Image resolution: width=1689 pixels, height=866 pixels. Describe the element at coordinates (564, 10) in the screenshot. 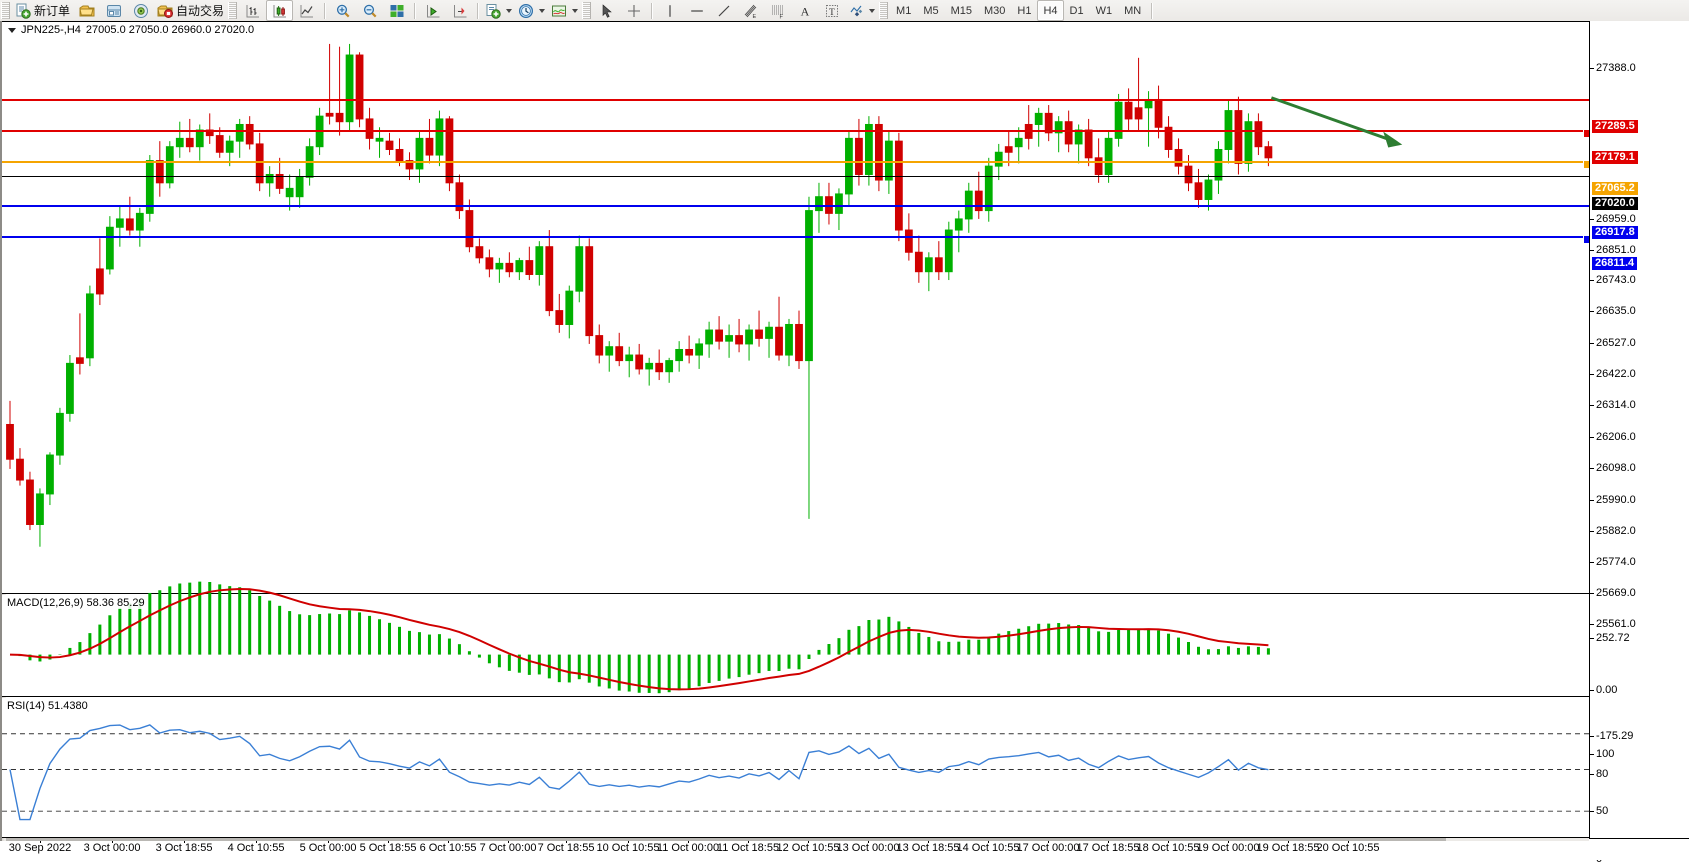

I see `templates-button` at that location.